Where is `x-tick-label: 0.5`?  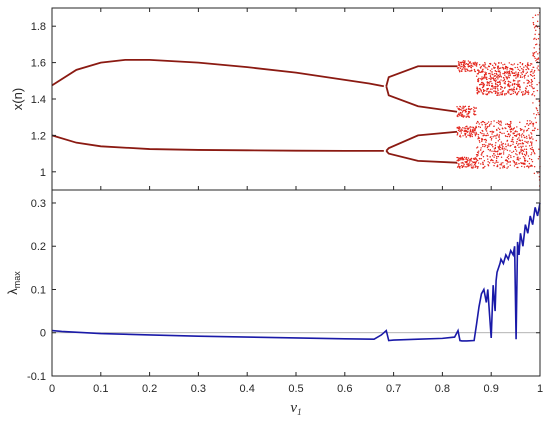
x-tick-label: 0.5 is located at coordinates (295, 389).